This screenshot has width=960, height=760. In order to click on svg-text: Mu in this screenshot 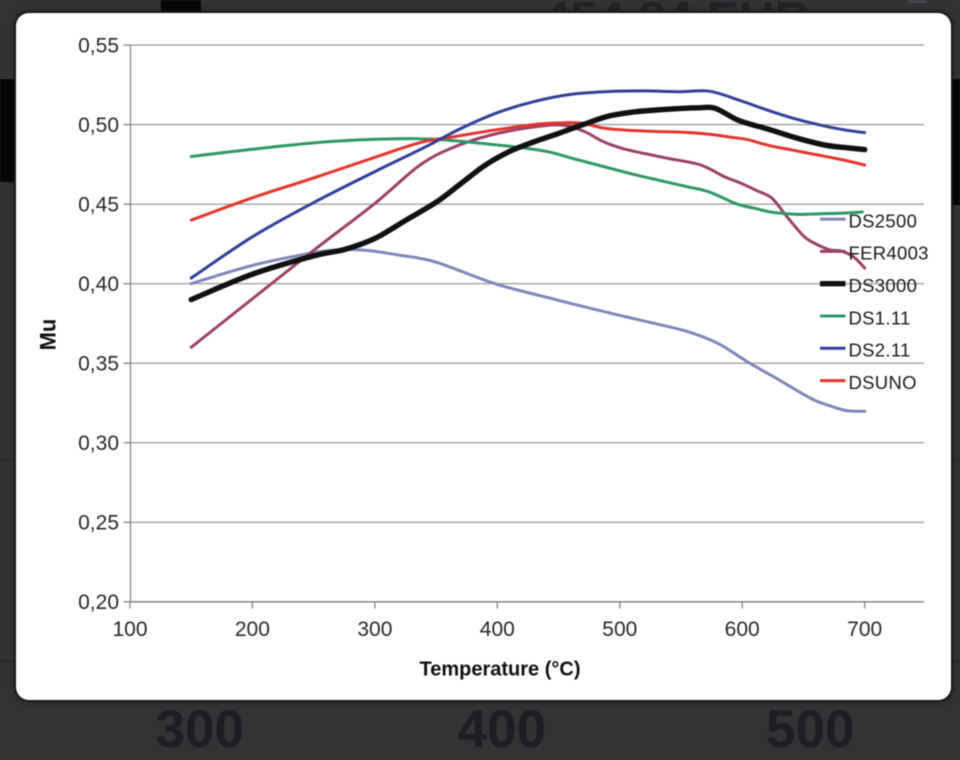, I will do `click(47, 335)`.